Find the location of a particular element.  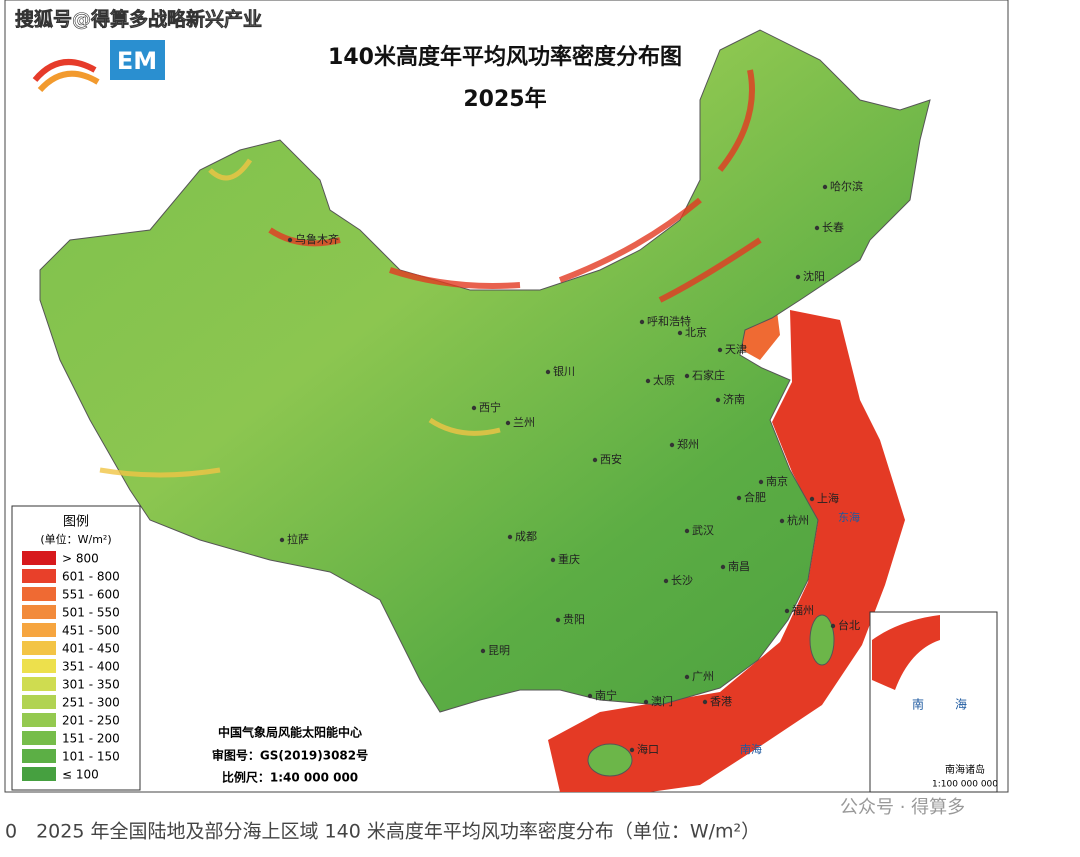

city-label: 昆明 is located at coordinates (499, 650).